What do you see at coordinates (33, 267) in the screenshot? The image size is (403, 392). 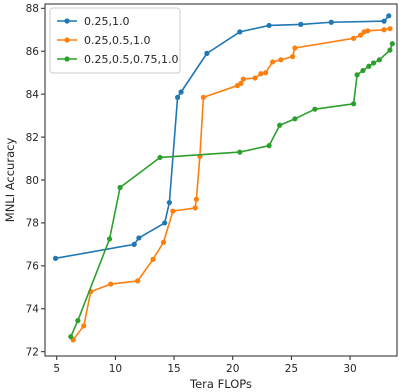 I see `y-tick-label: 76` at bounding box center [33, 267].